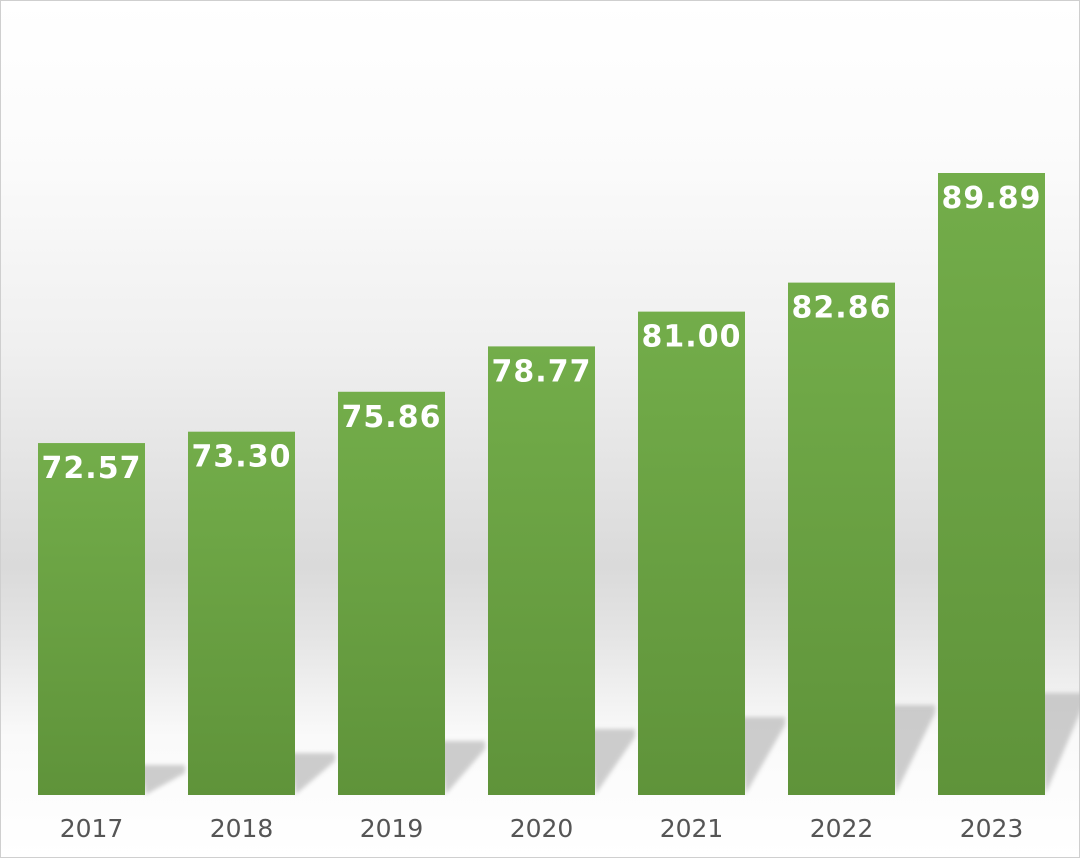 The height and width of the screenshot is (858, 1080). I want to click on data-label-2022: 82.86, so click(842, 308).